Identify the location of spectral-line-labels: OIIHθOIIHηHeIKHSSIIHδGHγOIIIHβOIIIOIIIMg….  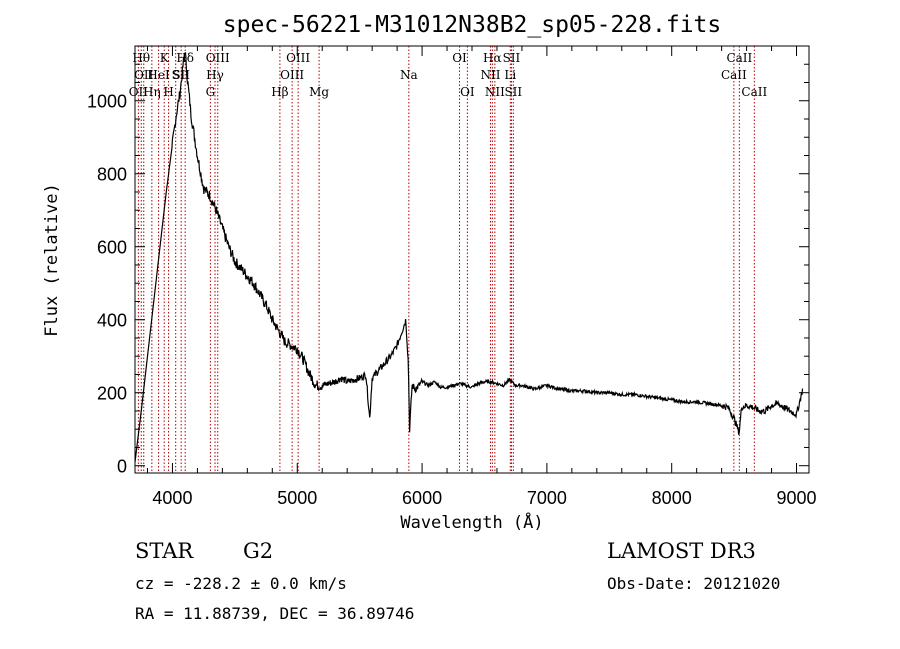
(448, 75).